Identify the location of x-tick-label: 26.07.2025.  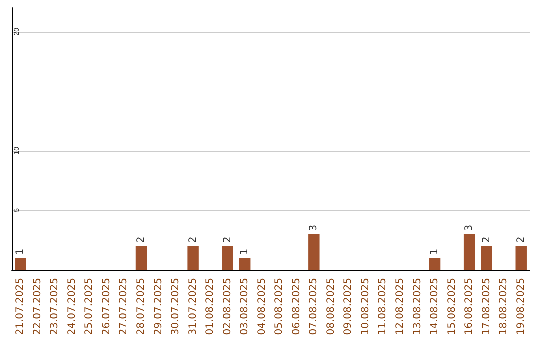
(106, 307).